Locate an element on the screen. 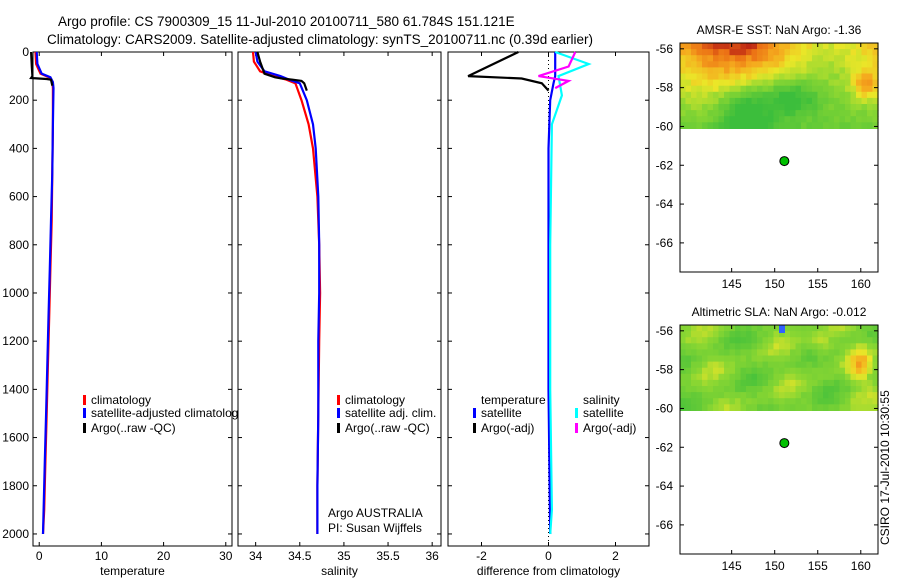 This screenshot has width=900, height=580. y-tick-label: 400 is located at coordinates (19, 148).